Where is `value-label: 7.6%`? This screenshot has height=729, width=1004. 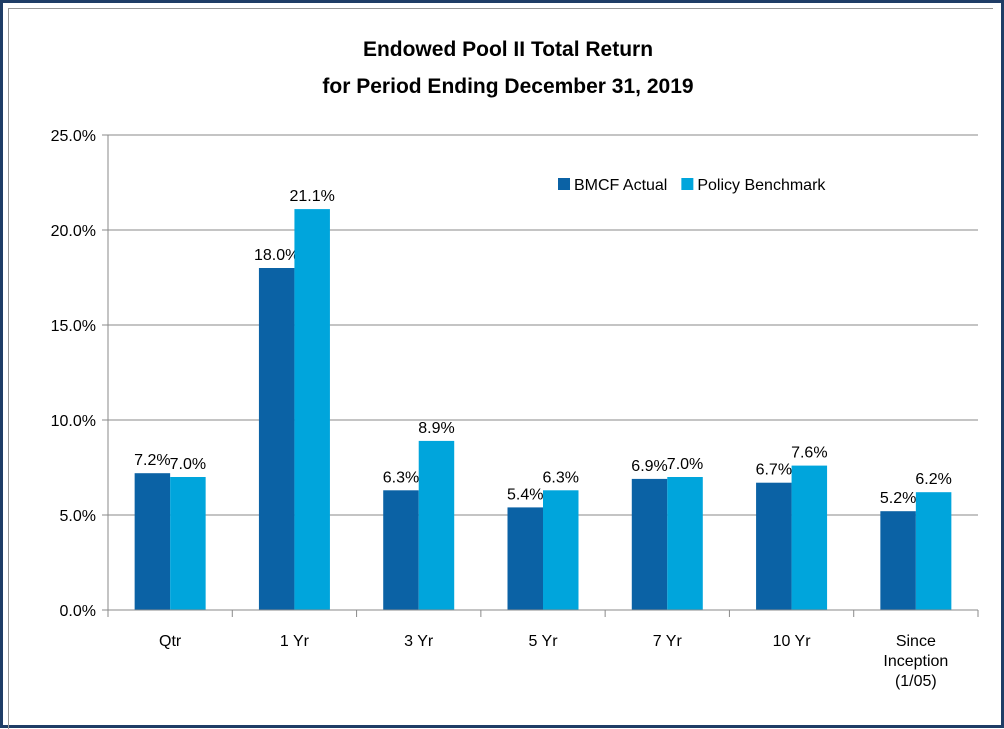
value-label: 7.6% is located at coordinates (809, 453).